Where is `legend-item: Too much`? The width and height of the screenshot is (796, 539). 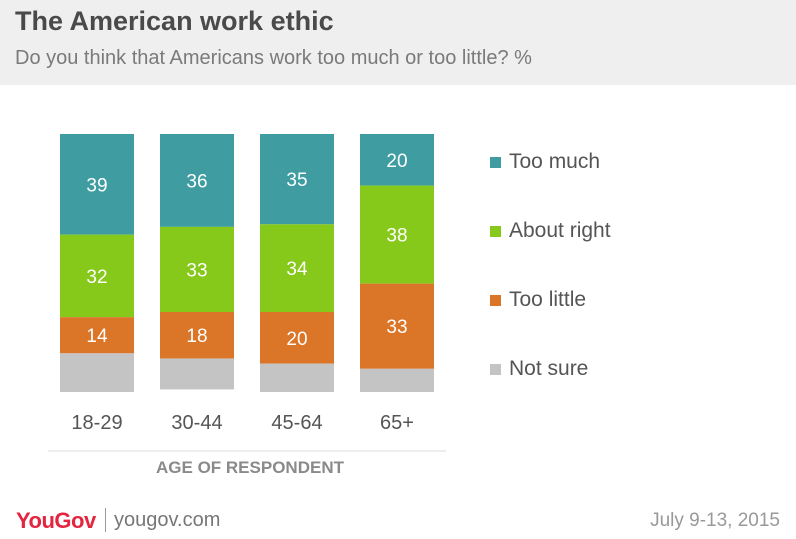
legend-item: Too much is located at coordinates (545, 162).